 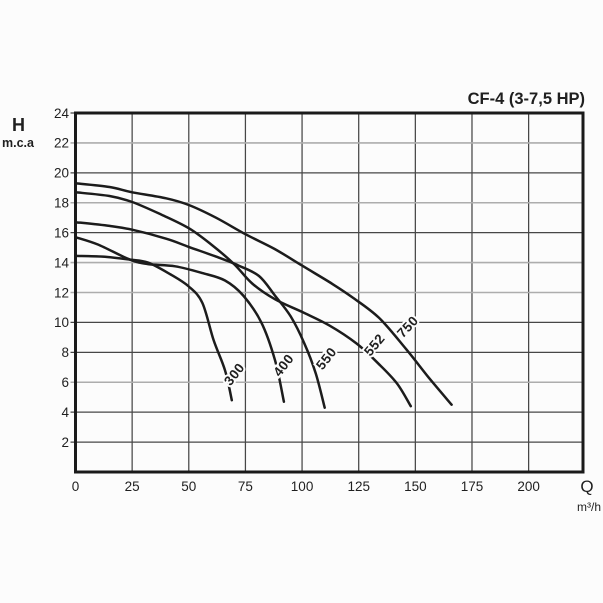 I want to click on y-tick-label: 22, so click(x=61, y=143).